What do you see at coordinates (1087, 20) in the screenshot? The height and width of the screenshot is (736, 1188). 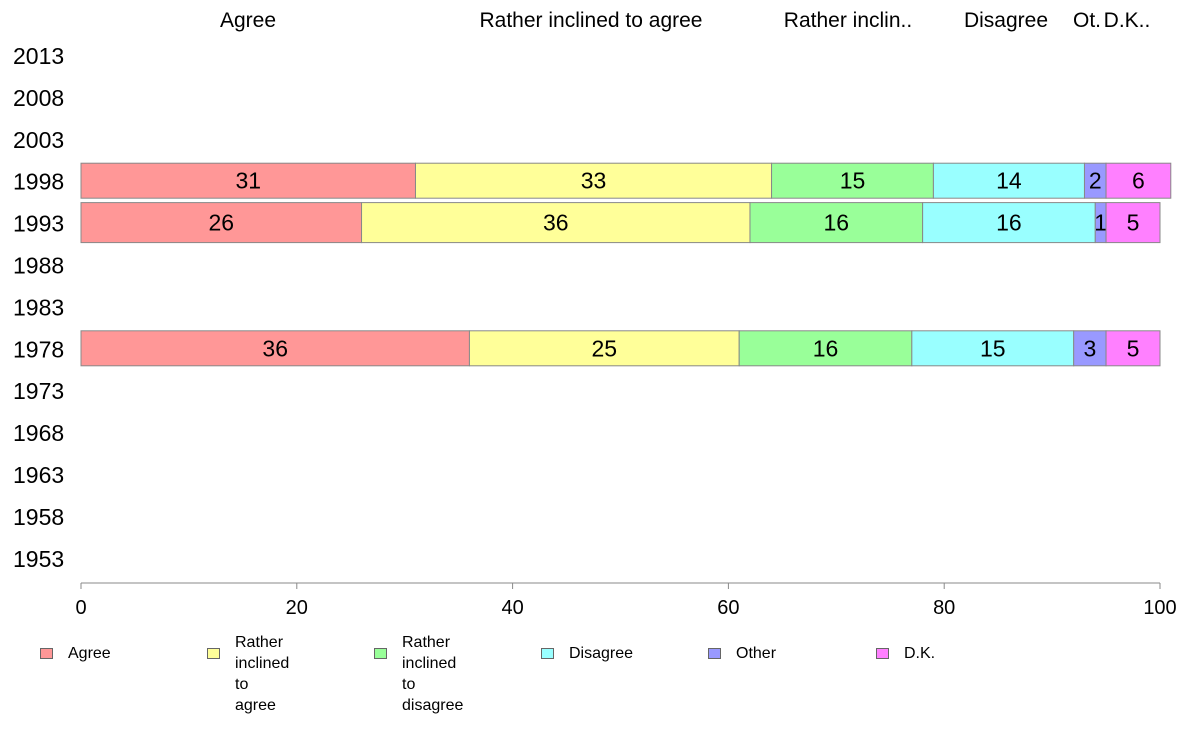 I see `top-label: Ot.` at bounding box center [1087, 20].